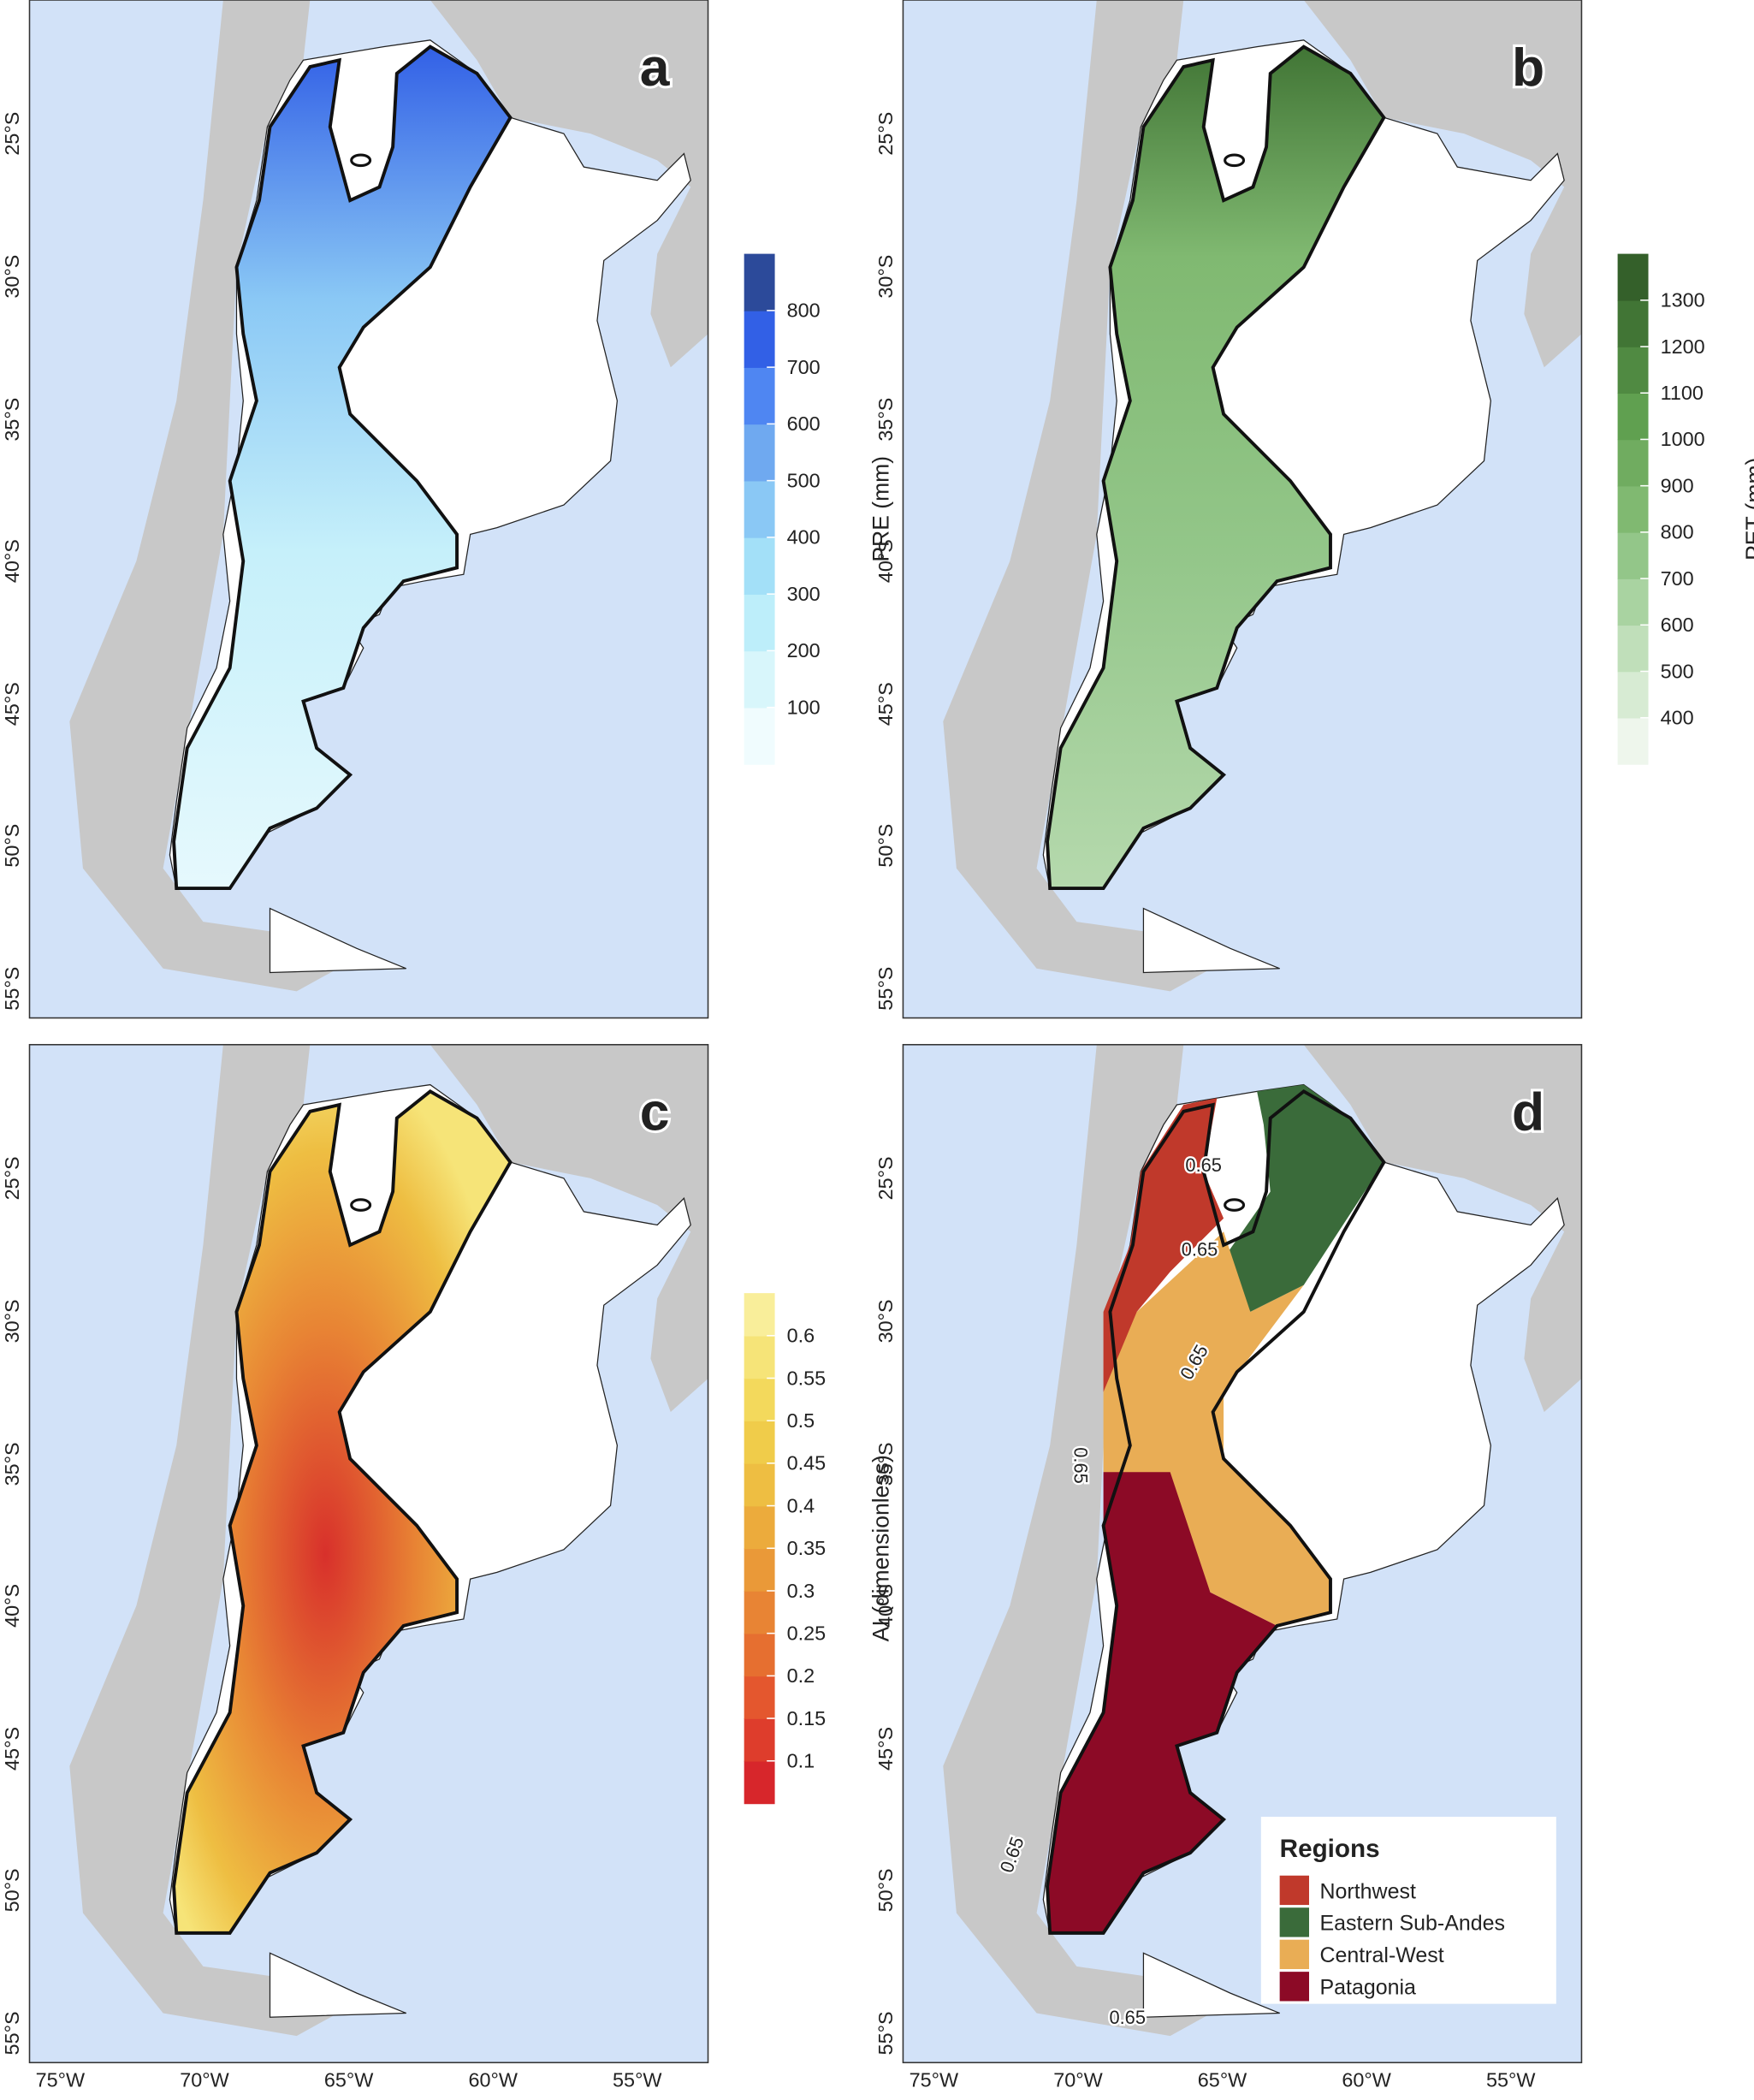 This screenshot has width=1754, height=2100. Describe the element at coordinates (807, 1548) in the screenshot. I see `colorbar-tick-label: 0.35` at that location.